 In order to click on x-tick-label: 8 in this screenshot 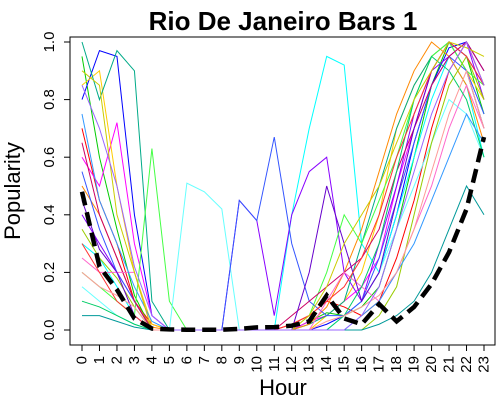, I will do `click(221, 360)`.